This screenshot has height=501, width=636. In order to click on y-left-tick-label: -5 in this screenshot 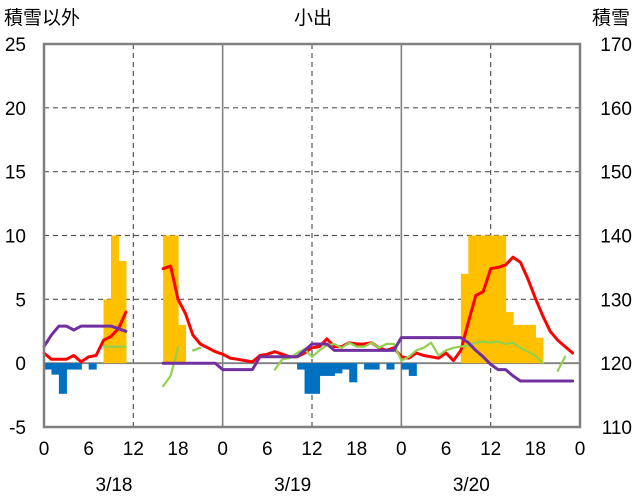, I will do `click(17, 428)`.